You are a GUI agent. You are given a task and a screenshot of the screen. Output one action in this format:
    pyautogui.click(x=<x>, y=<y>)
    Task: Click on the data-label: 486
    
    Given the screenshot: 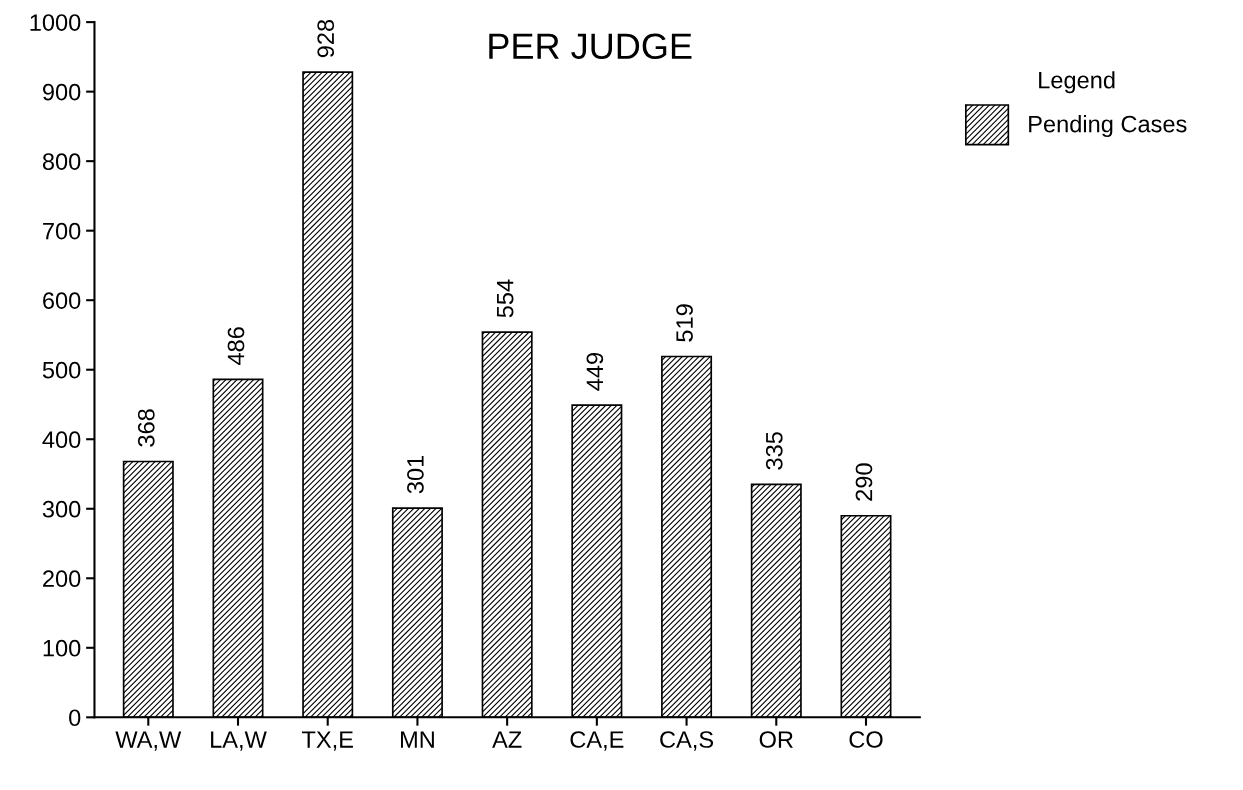 What is the action you would take?
    pyautogui.click(x=236, y=346)
    